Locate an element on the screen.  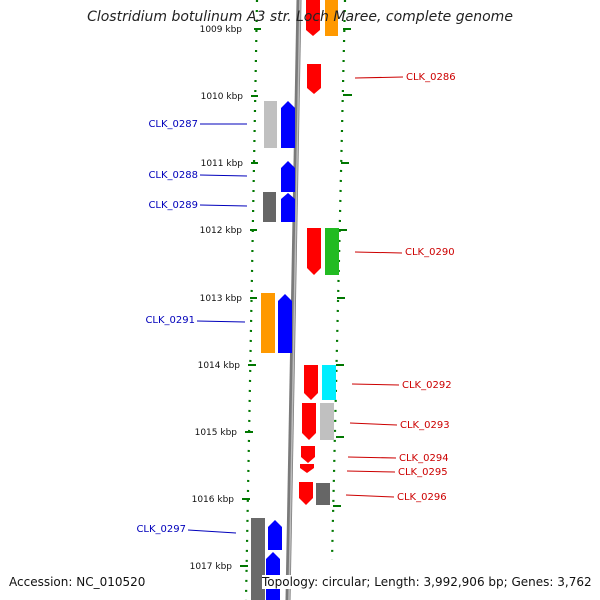
gene-label-right: CLK_0294 is located at coordinates (398, 458).